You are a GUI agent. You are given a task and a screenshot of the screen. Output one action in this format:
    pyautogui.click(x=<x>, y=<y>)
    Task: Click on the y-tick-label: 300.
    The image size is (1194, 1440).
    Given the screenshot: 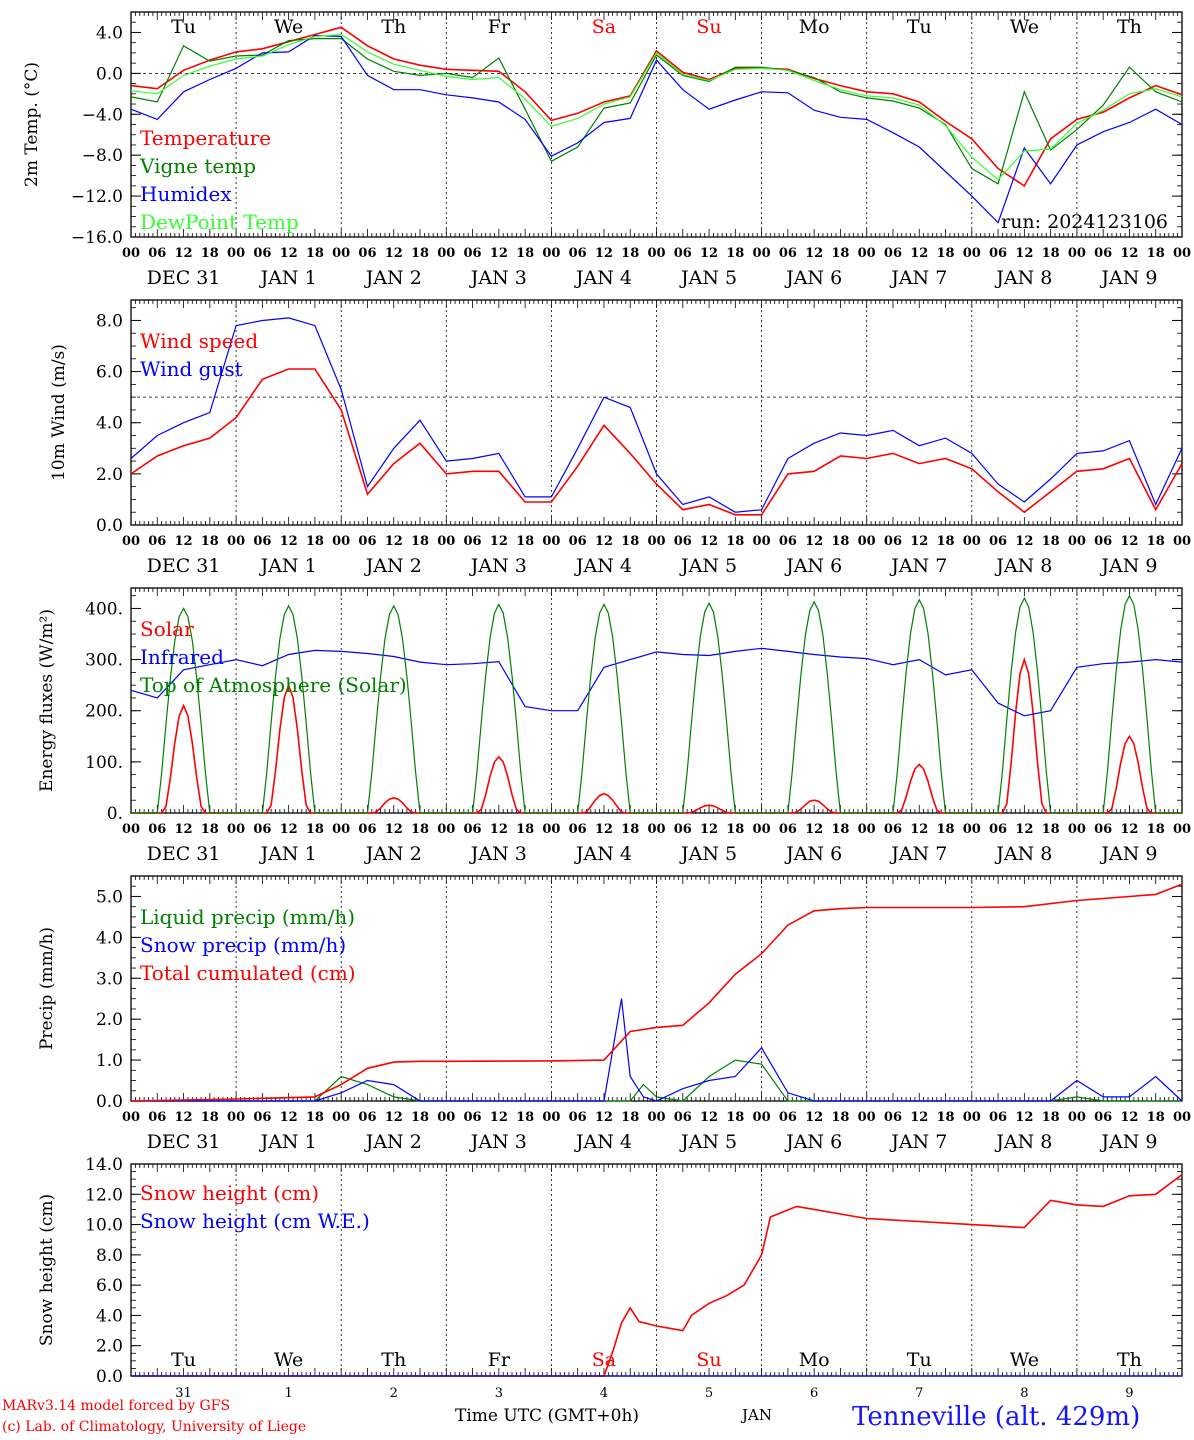 What is the action you would take?
    pyautogui.click(x=104, y=661)
    